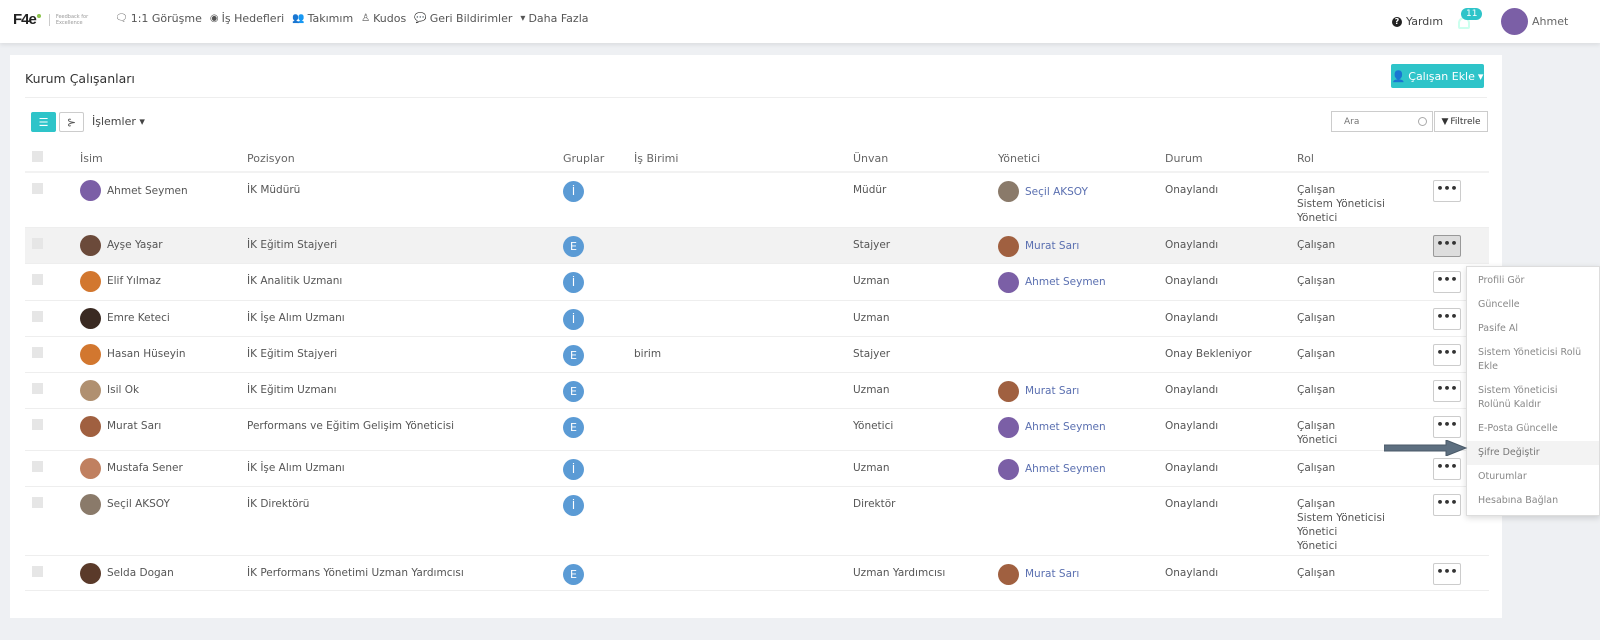 The image size is (1600, 640). I want to click on cell-select, so click(52, 390).